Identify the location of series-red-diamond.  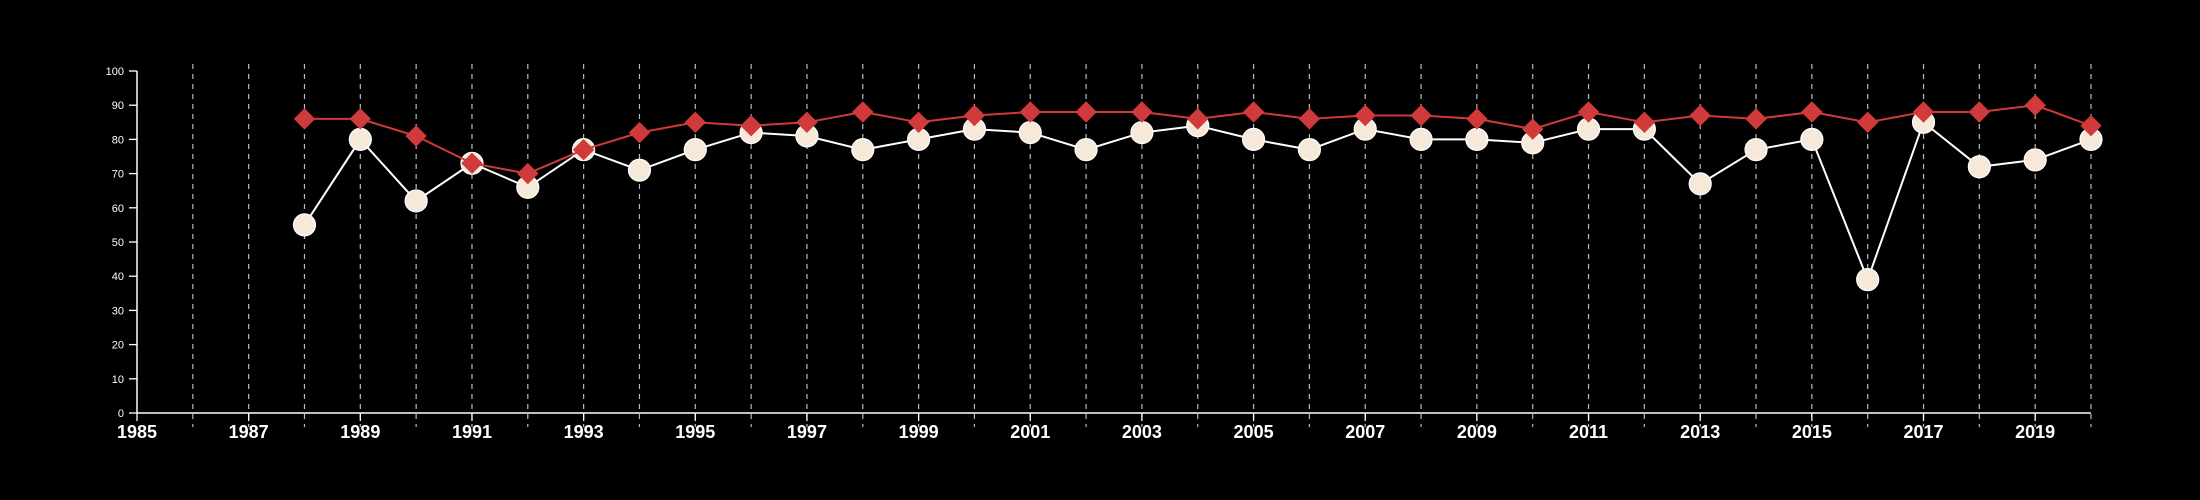
(1197, 139).